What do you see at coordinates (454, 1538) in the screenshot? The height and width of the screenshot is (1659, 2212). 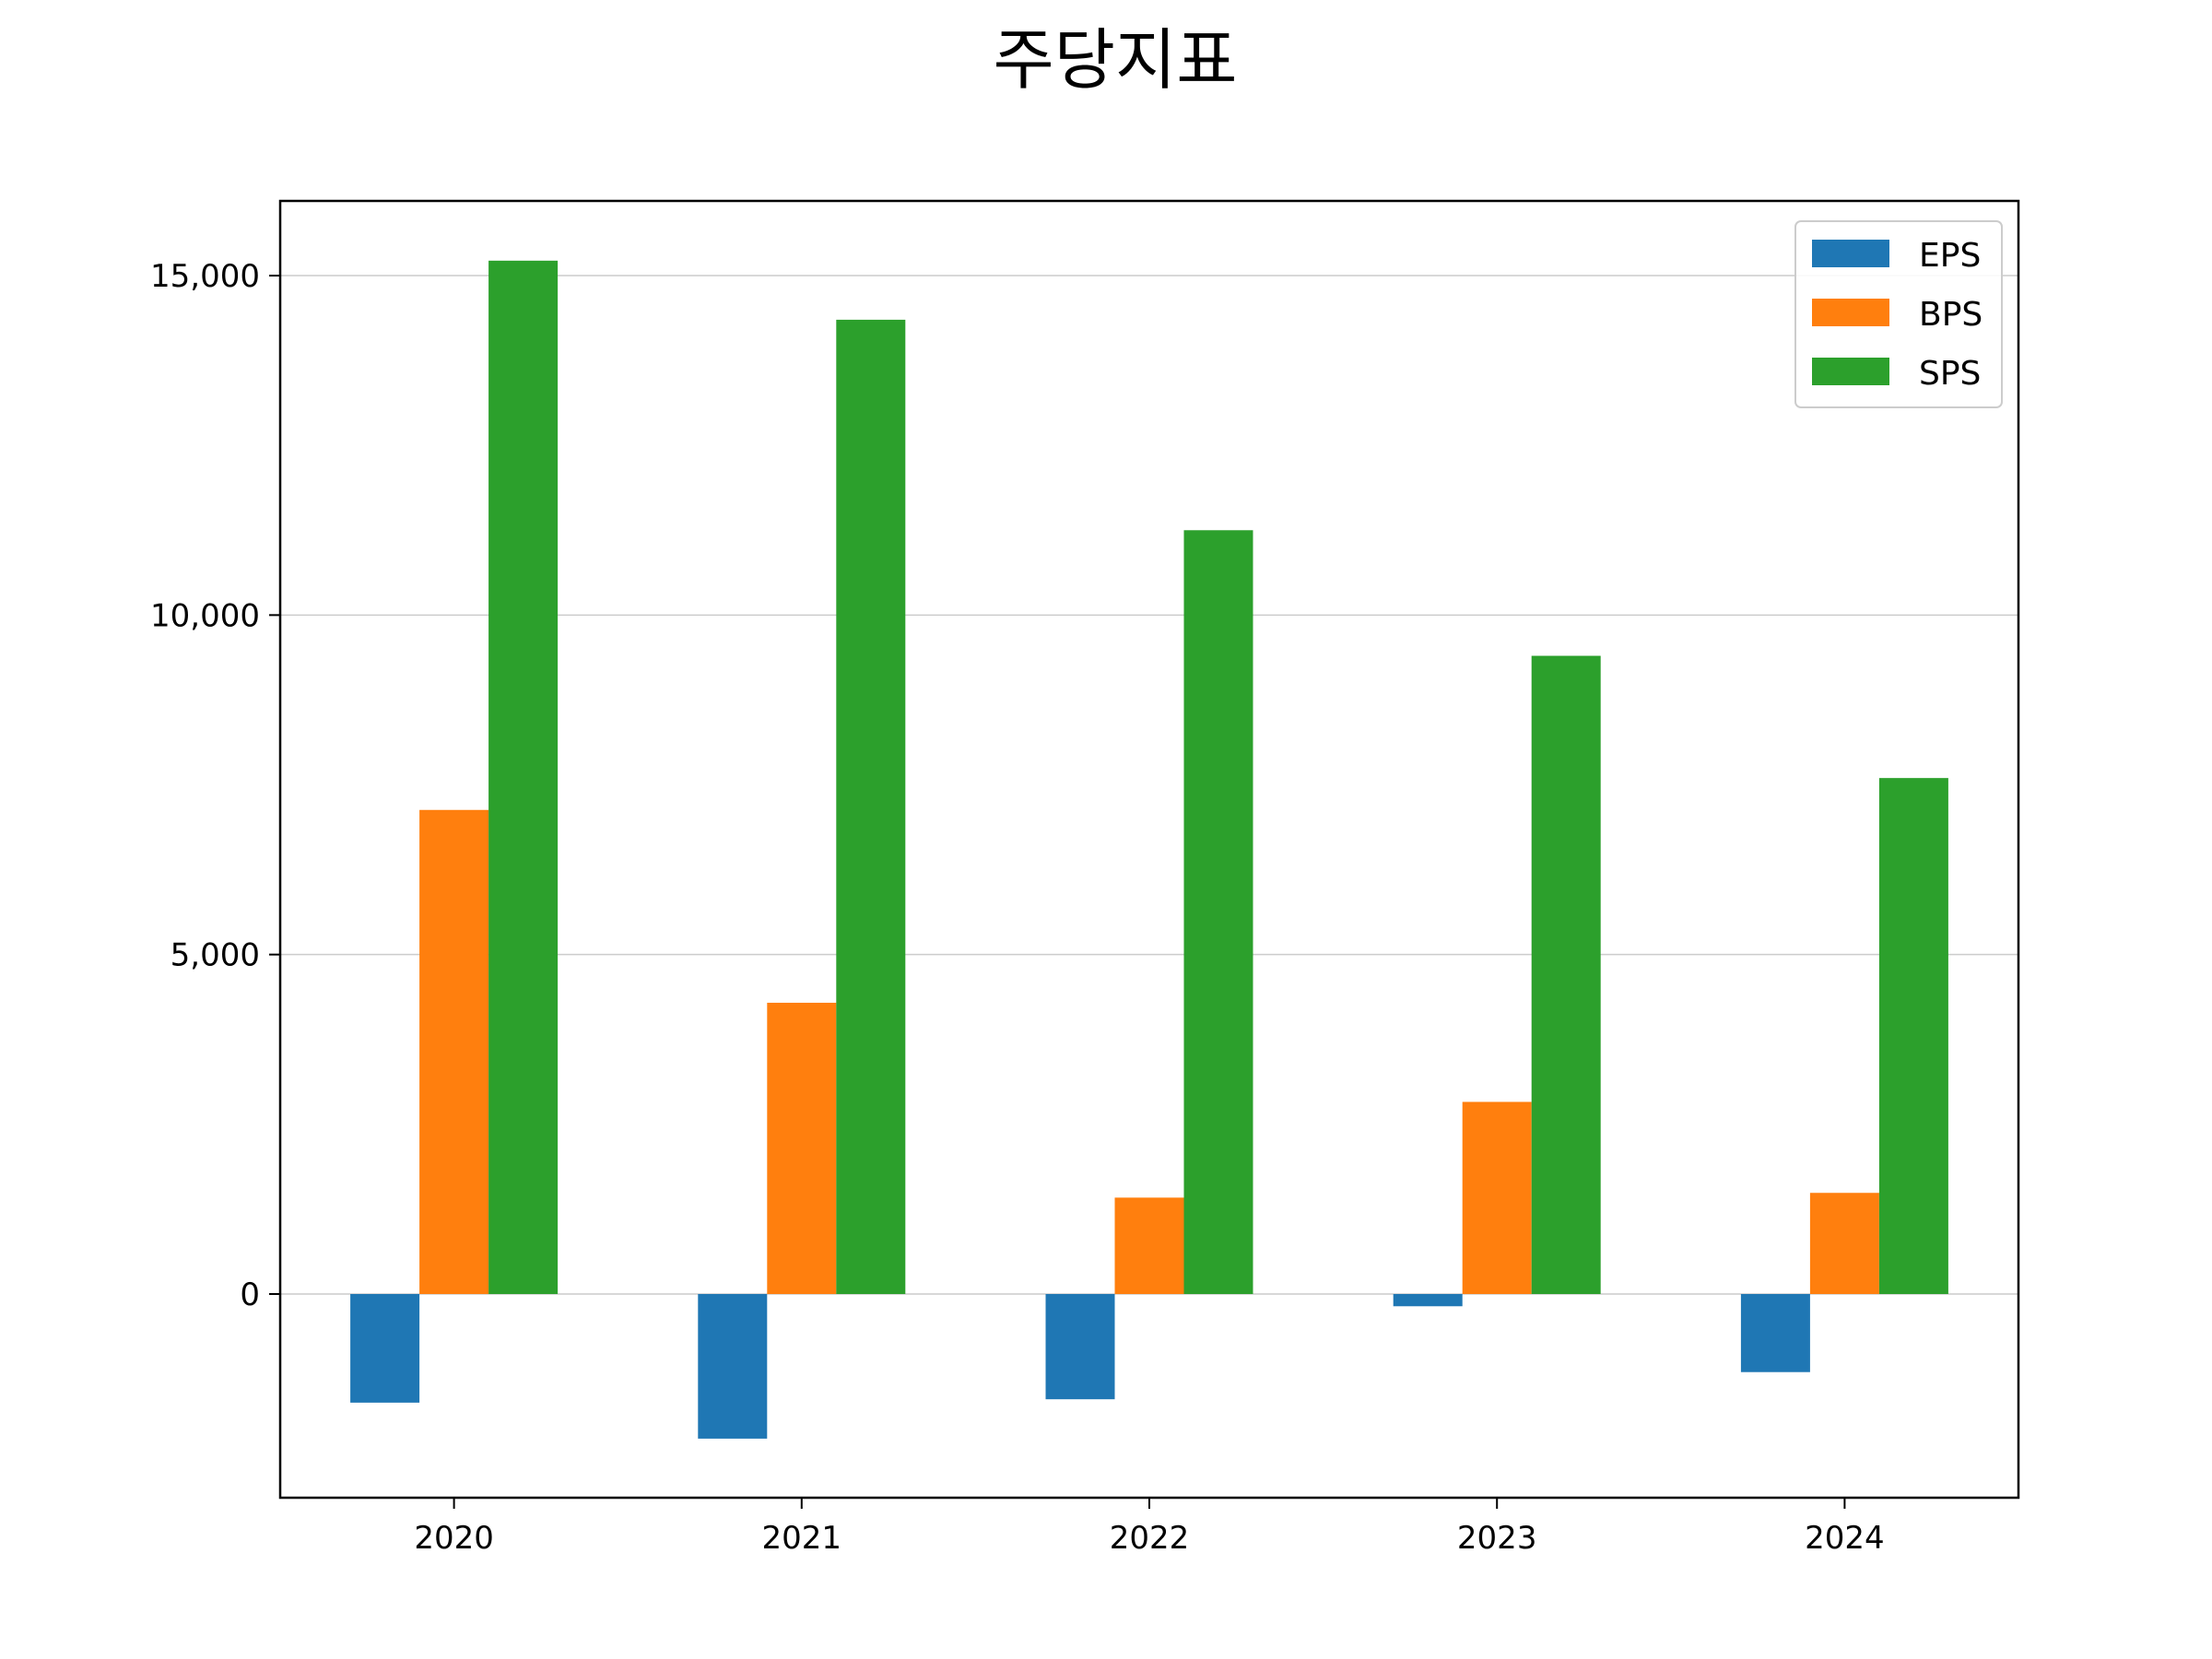 I see `x-tick-label: 2020` at bounding box center [454, 1538].